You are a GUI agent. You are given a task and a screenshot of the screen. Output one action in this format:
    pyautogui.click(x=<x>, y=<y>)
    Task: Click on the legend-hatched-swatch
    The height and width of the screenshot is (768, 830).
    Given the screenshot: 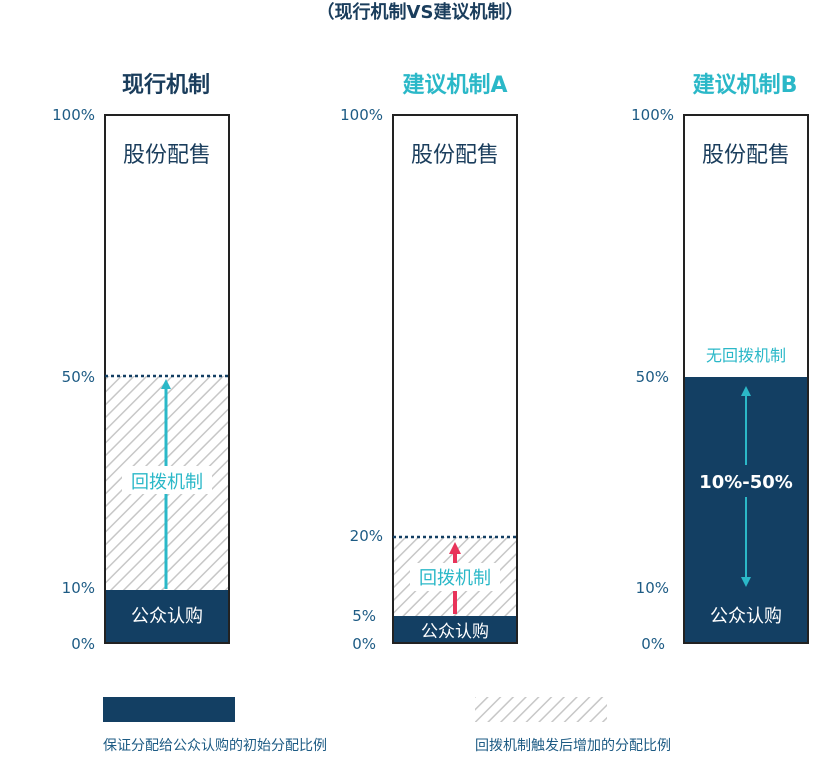 What is the action you would take?
    pyautogui.click(x=541, y=709)
    